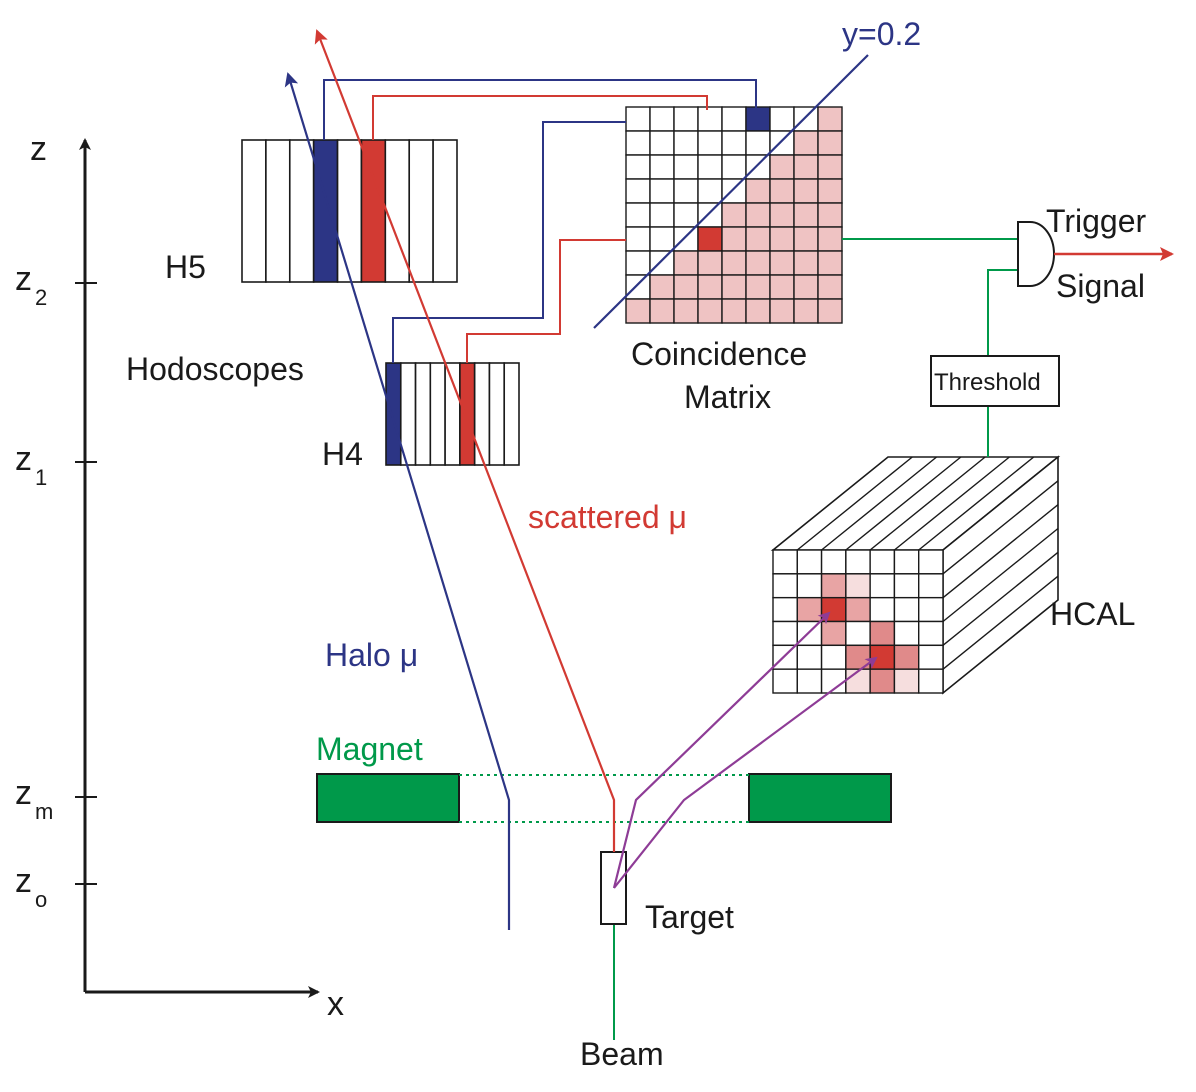 The height and width of the screenshot is (1092, 1196). Describe the element at coordinates (215, 369) in the screenshot. I see `hodoscopes-label: Hodoscopes` at that location.